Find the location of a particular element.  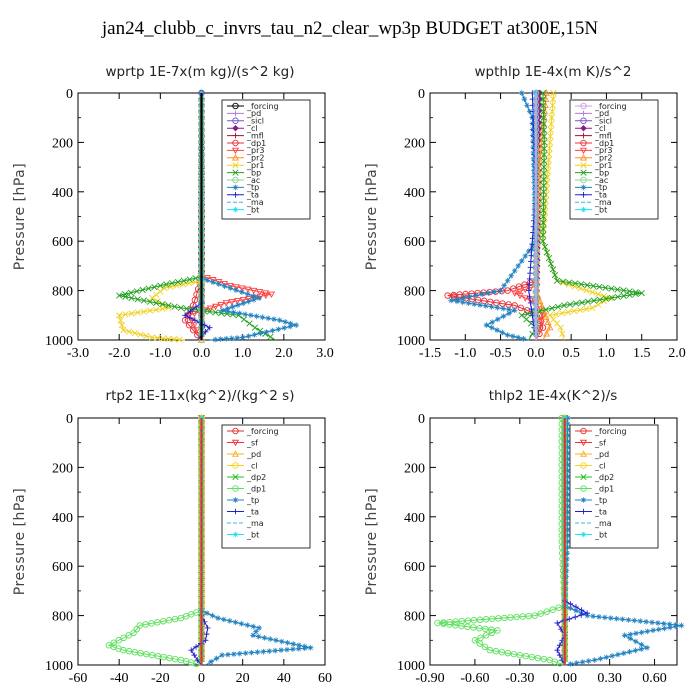

x-tick-label: 0.5 is located at coordinates (571, 353).